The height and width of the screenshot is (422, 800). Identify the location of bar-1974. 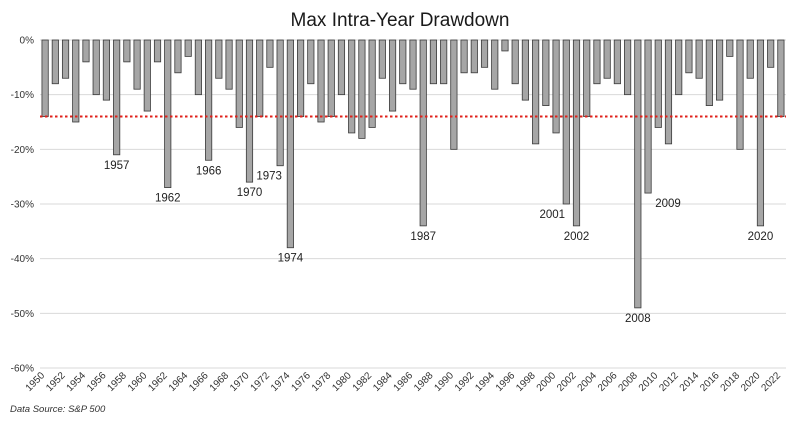
(290, 144).